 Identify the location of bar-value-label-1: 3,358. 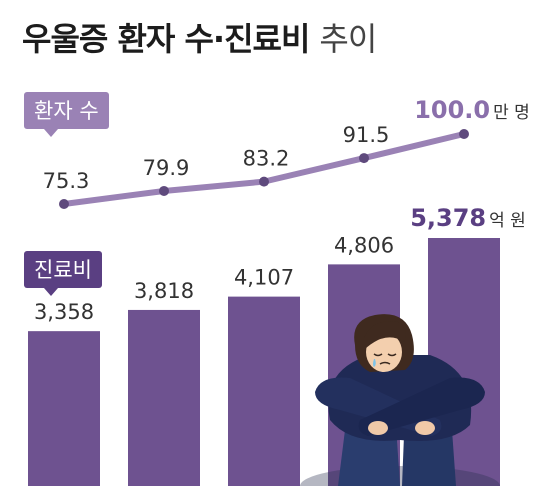
(64, 312).